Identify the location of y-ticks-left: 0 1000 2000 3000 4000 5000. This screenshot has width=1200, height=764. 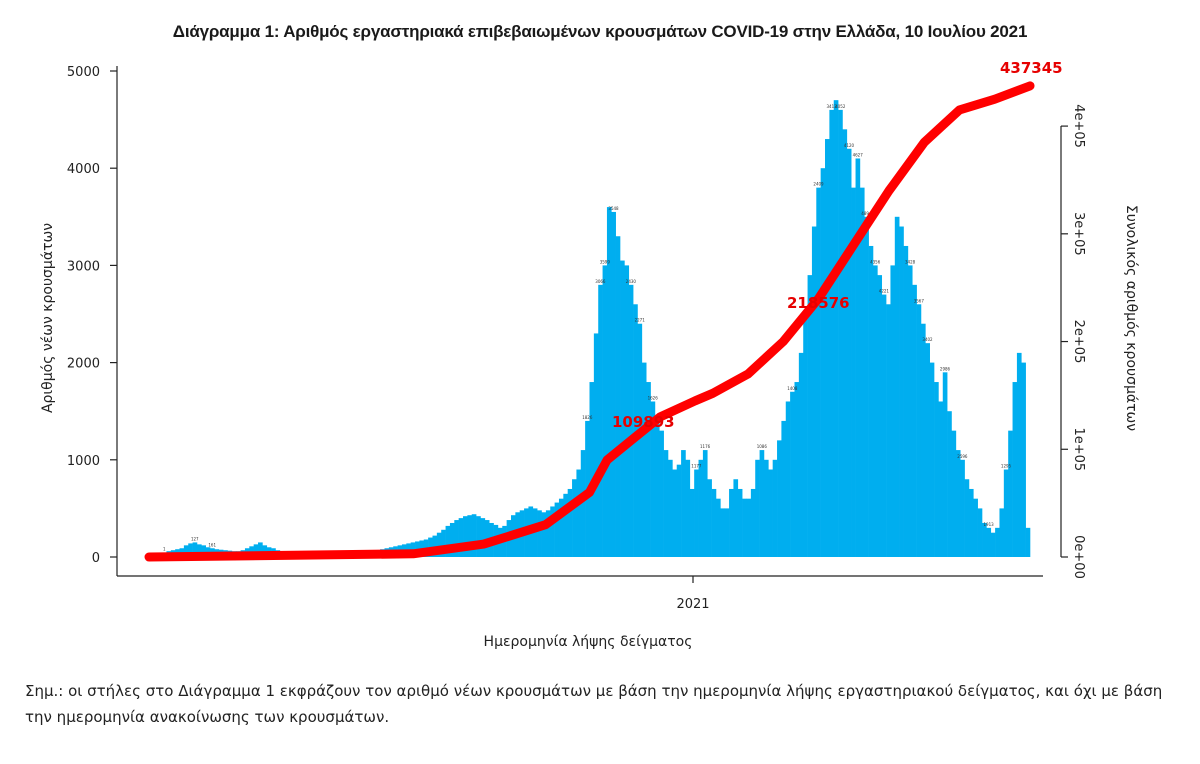
(92, 315).